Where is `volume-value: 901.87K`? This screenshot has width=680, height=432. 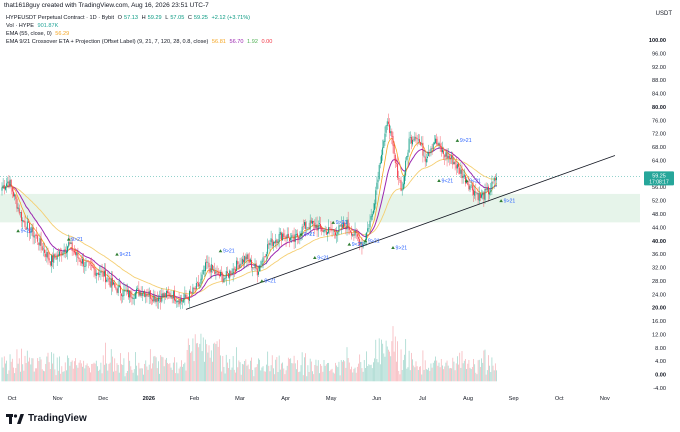 volume-value: 901.87K is located at coordinates (48, 26).